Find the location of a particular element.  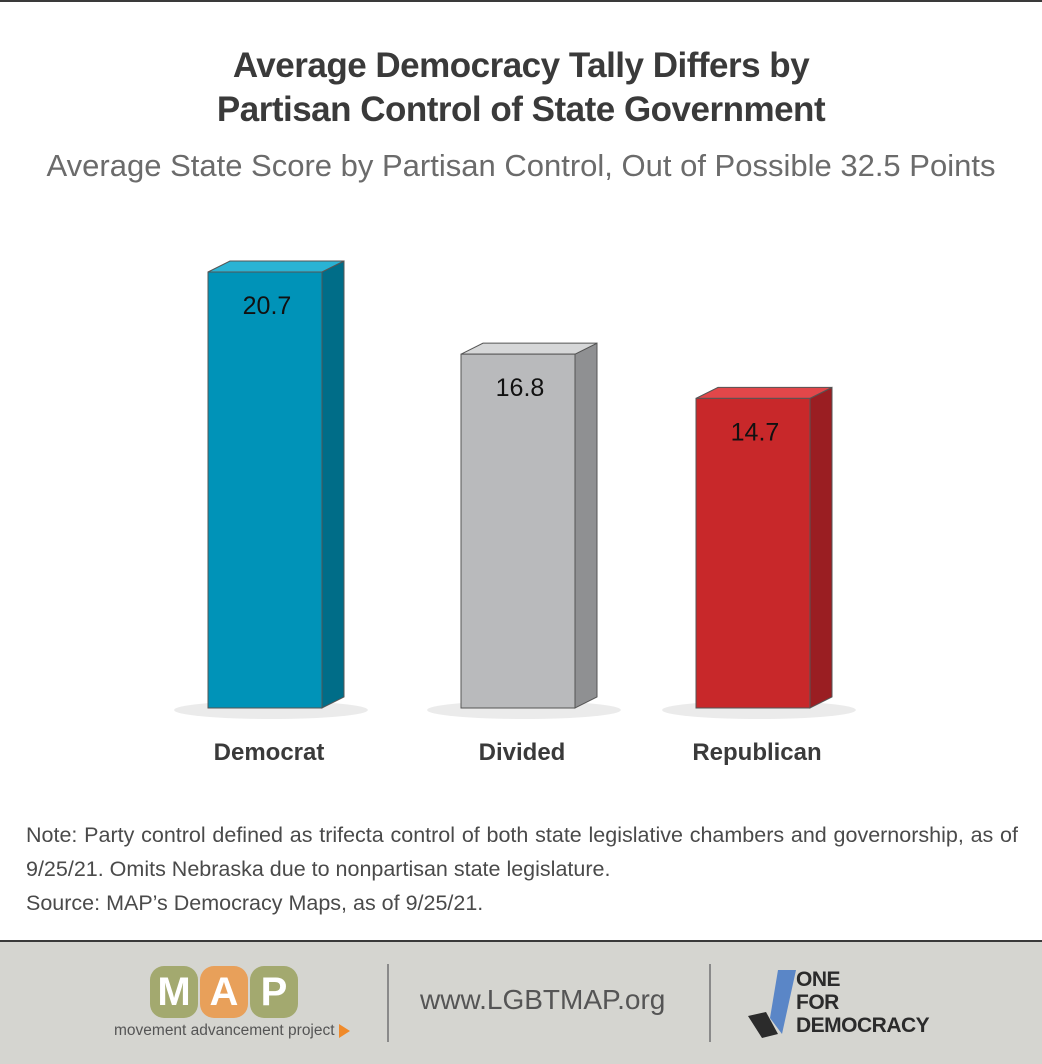

bar-divided is located at coordinates (518, 531).